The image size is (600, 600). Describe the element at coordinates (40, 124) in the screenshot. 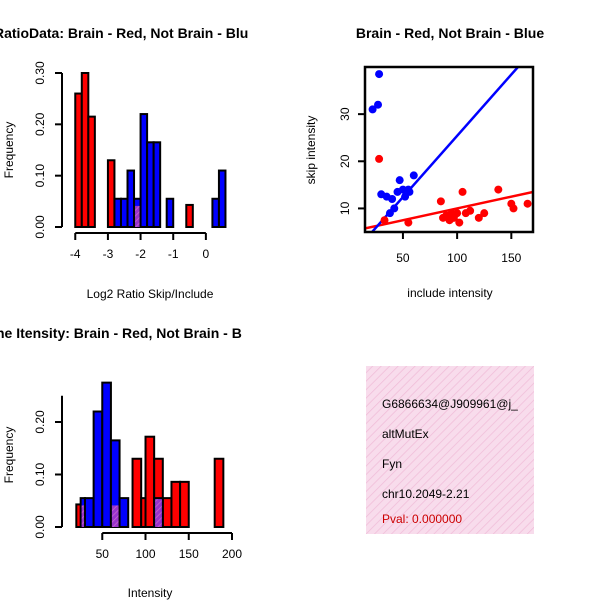

I see `ratio-ytick-label-2: 0.20` at that location.